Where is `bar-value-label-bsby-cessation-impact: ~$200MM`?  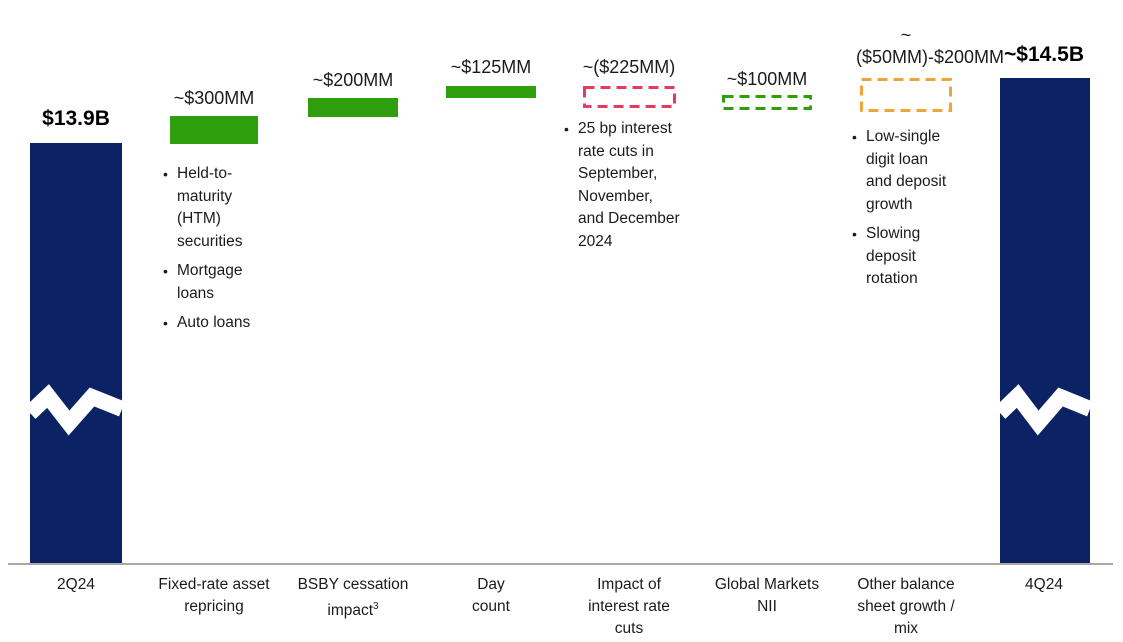 bar-value-label-bsby-cessation-impact: ~$200MM is located at coordinates (353, 80).